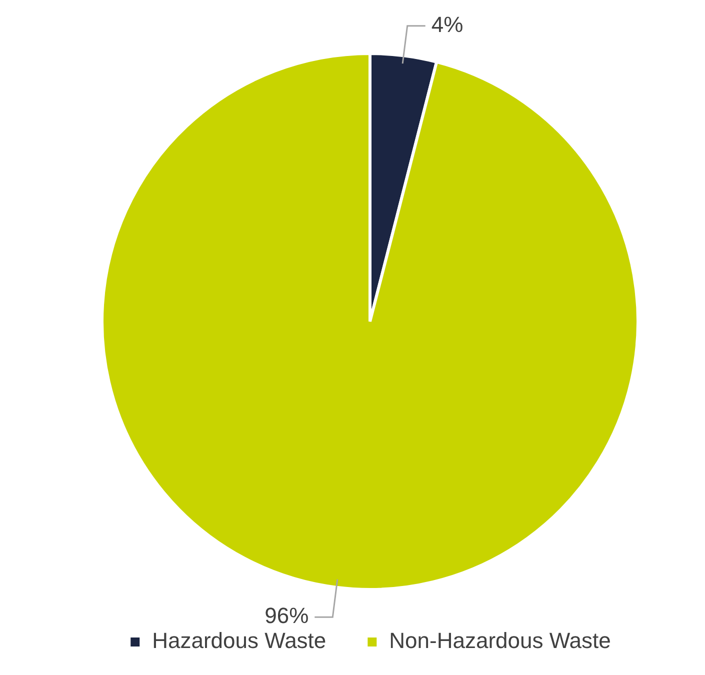  What do you see at coordinates (500, 641) in the screenshot?
I see `legend-label: Non-Hazardous Waste` at bounding box center [500, 641].